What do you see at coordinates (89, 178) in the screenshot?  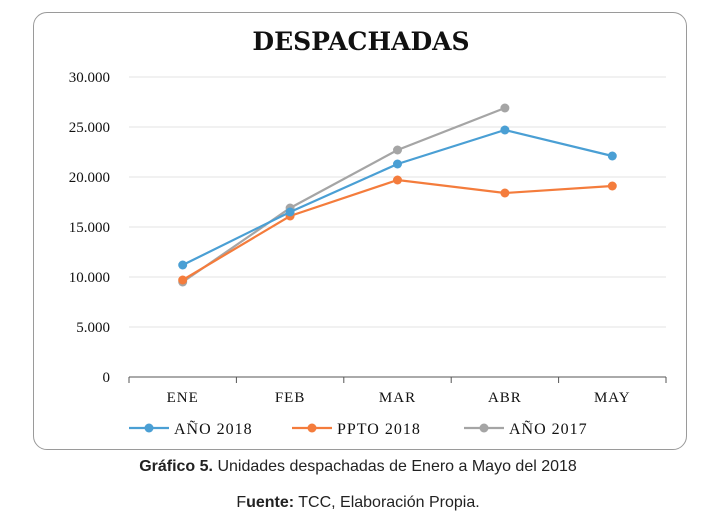 I see `y-tick-label: 20.000` at bounding box center [89, 178].